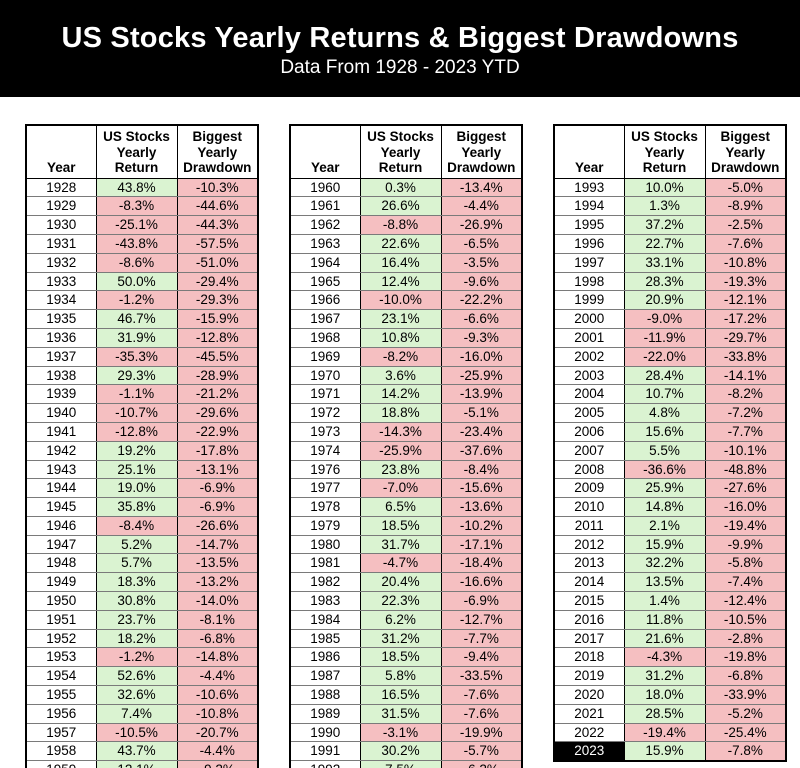 The width and height of the screenshot is (800, 768). I want to click on return-cell: 14.8%, so click(664, 507).